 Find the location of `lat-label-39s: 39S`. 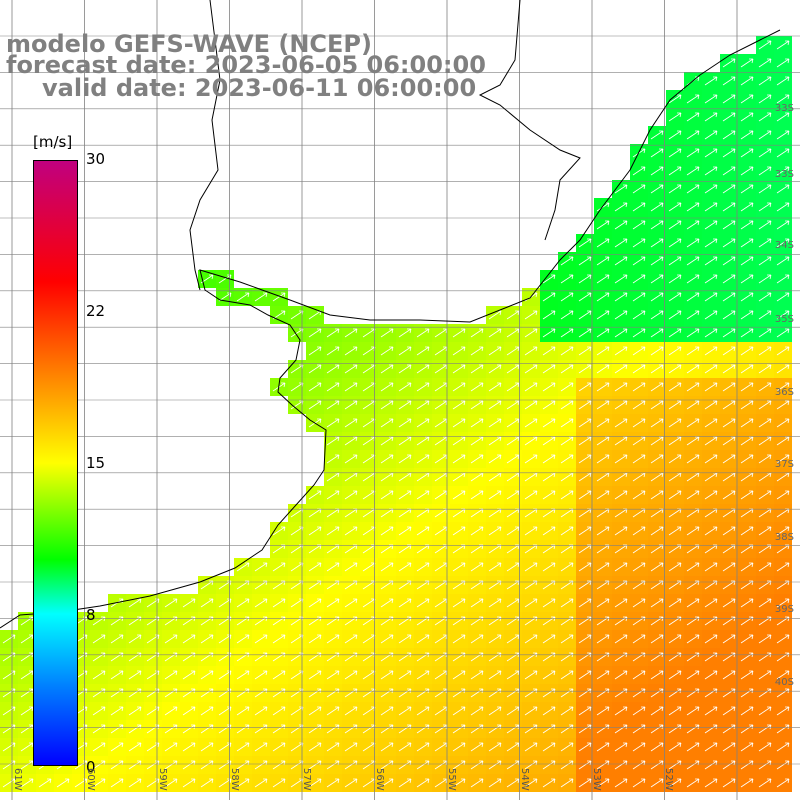

lat-label-39s: 39S is located at coordinates (784, 609).